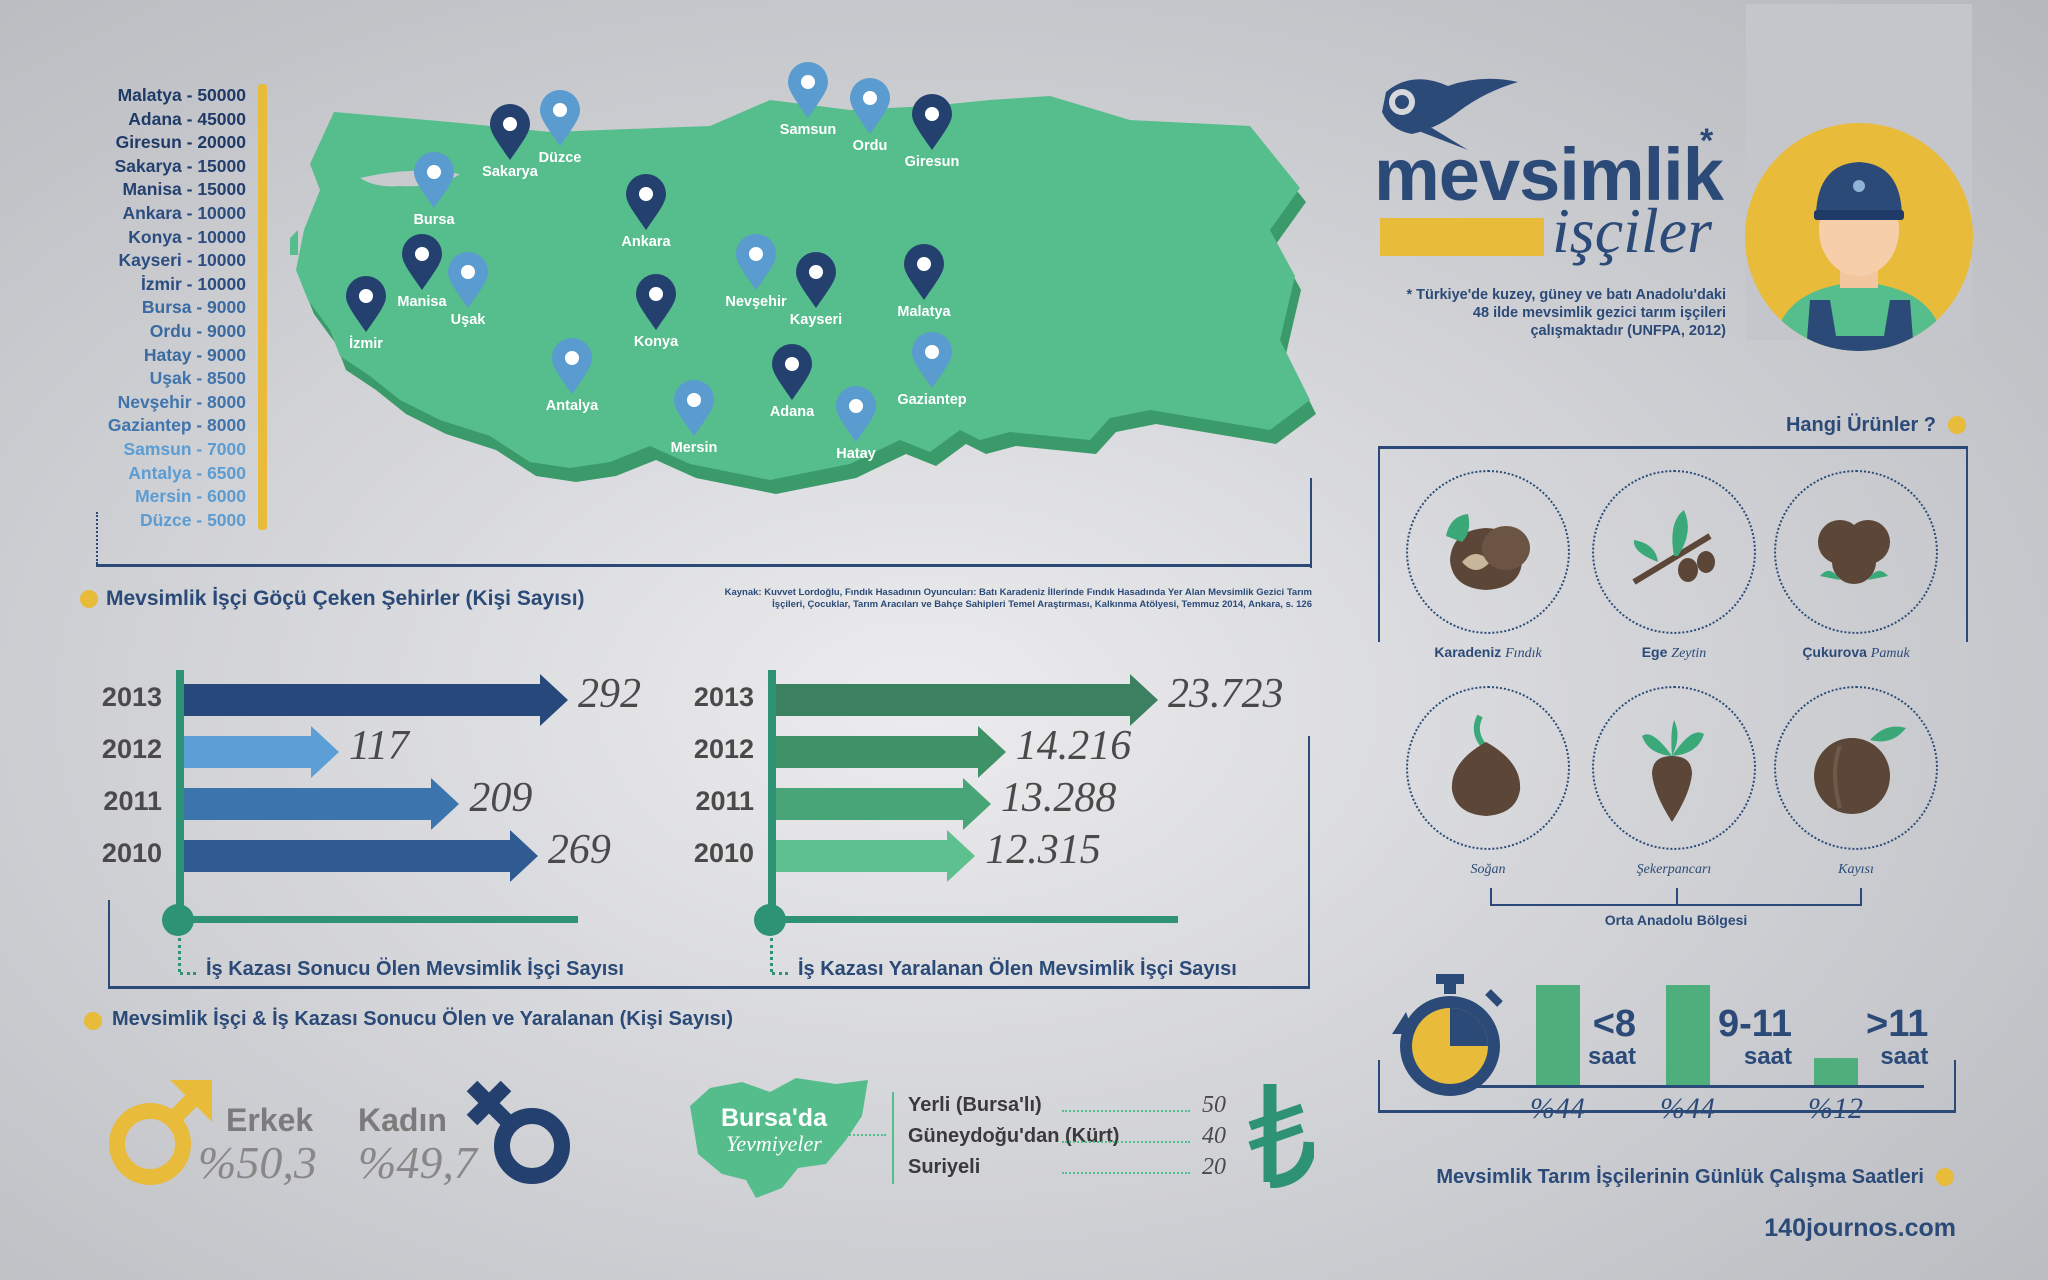 This screenshot has width=2048, height=1280. I want to click on city-list-item: Adana - 45000, so click(187, 118).